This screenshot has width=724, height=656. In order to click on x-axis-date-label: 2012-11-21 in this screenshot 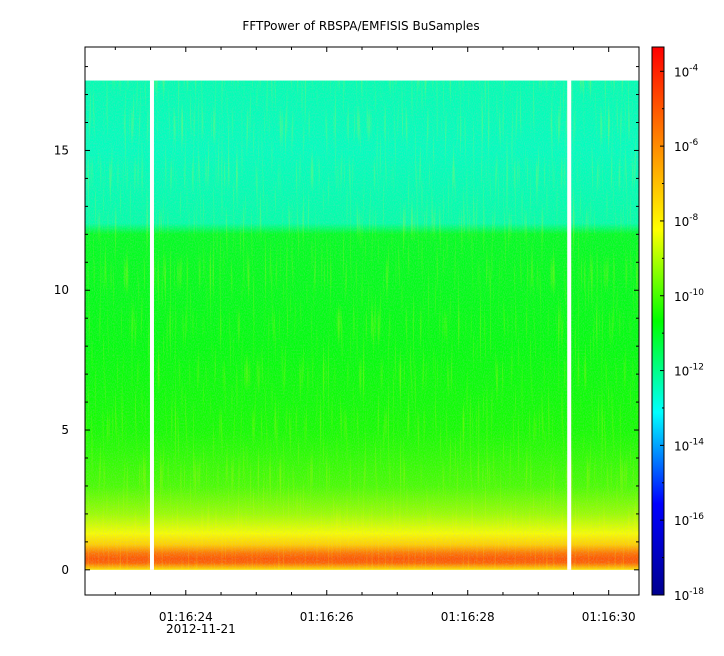, I will do `click(201, 629)`.